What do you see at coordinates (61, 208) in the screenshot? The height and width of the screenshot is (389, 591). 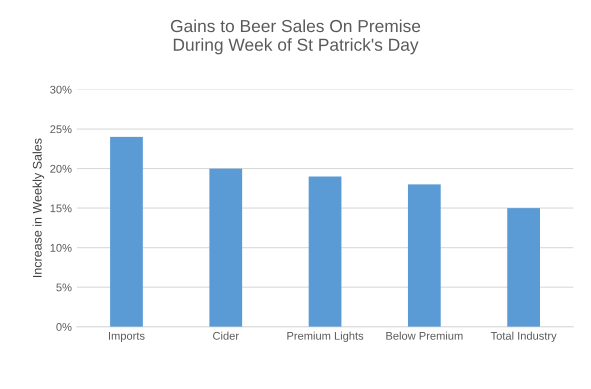 I see `y-tick-label: 15%` at bounding box center [61, 208].